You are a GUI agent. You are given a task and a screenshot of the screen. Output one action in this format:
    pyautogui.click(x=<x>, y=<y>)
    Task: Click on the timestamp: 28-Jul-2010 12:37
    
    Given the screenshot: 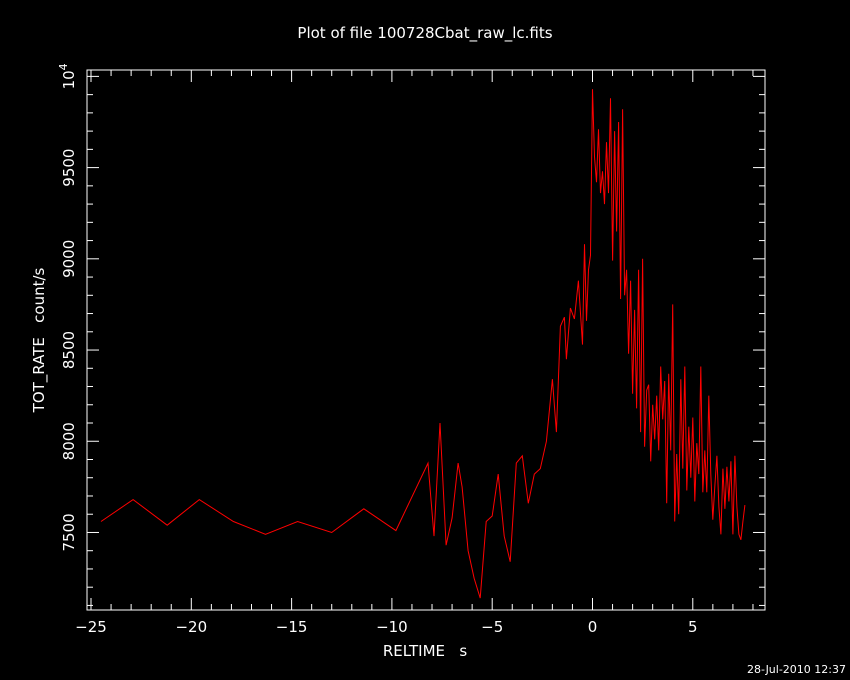 What is the action you would take?
    pyautogui.click(x=796, y=669)
    